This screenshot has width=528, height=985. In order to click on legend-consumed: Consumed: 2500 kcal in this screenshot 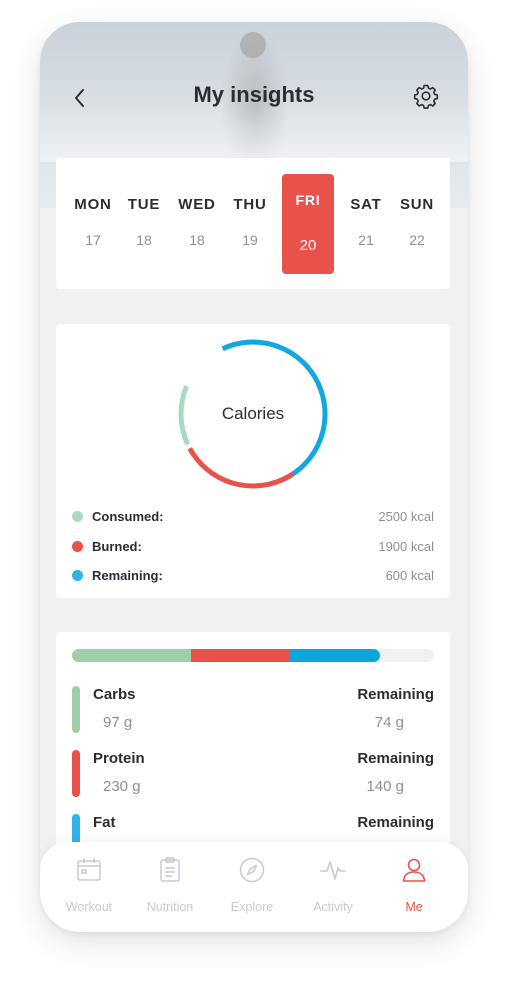, I will do `click(253, 517)`.